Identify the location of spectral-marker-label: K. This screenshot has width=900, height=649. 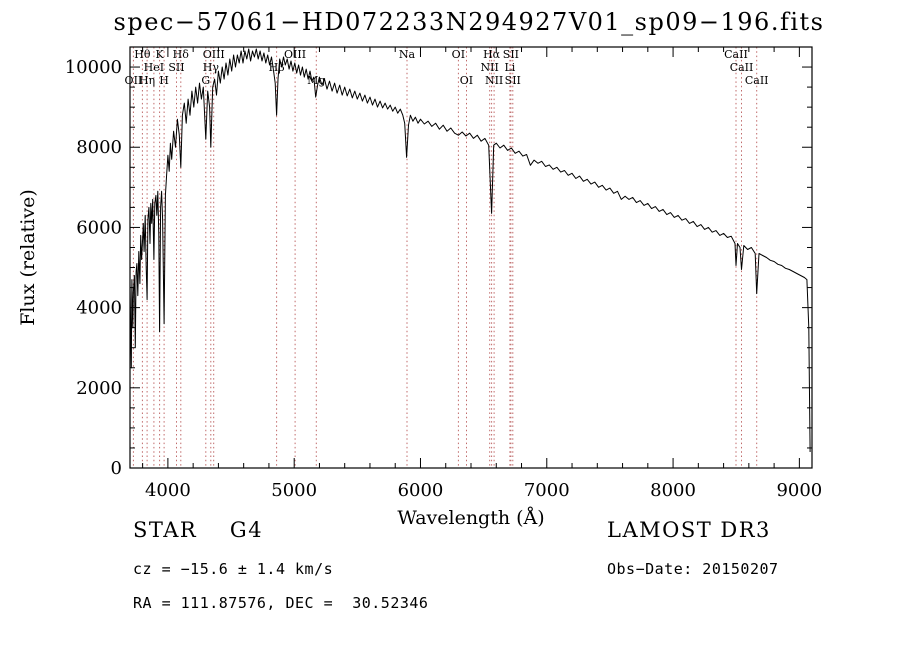
(159, 54).